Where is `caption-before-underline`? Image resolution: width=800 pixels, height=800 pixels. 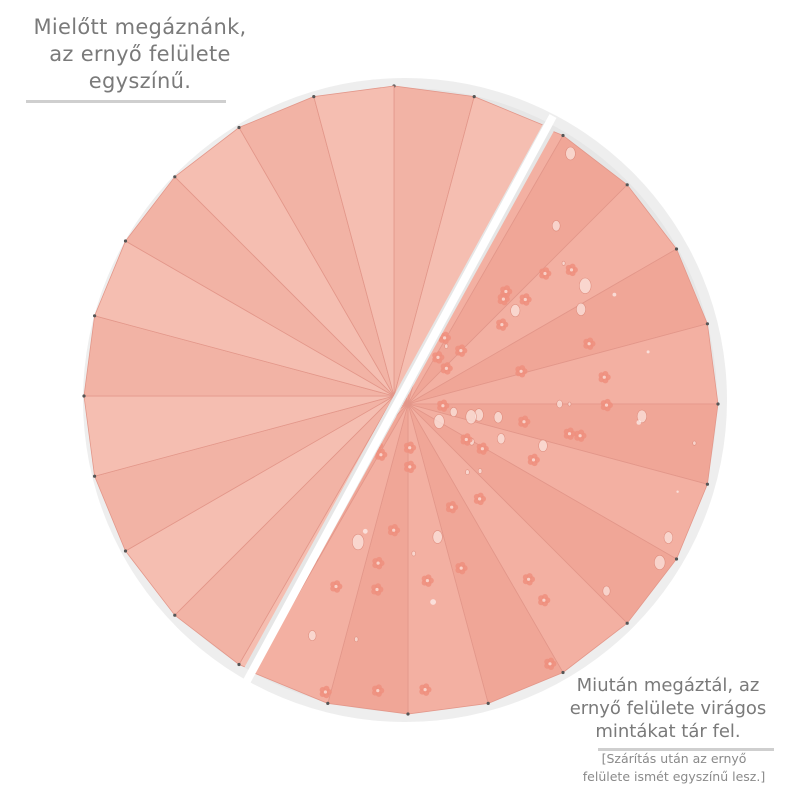 caption-before-underline is located at coordinates (126, 101).